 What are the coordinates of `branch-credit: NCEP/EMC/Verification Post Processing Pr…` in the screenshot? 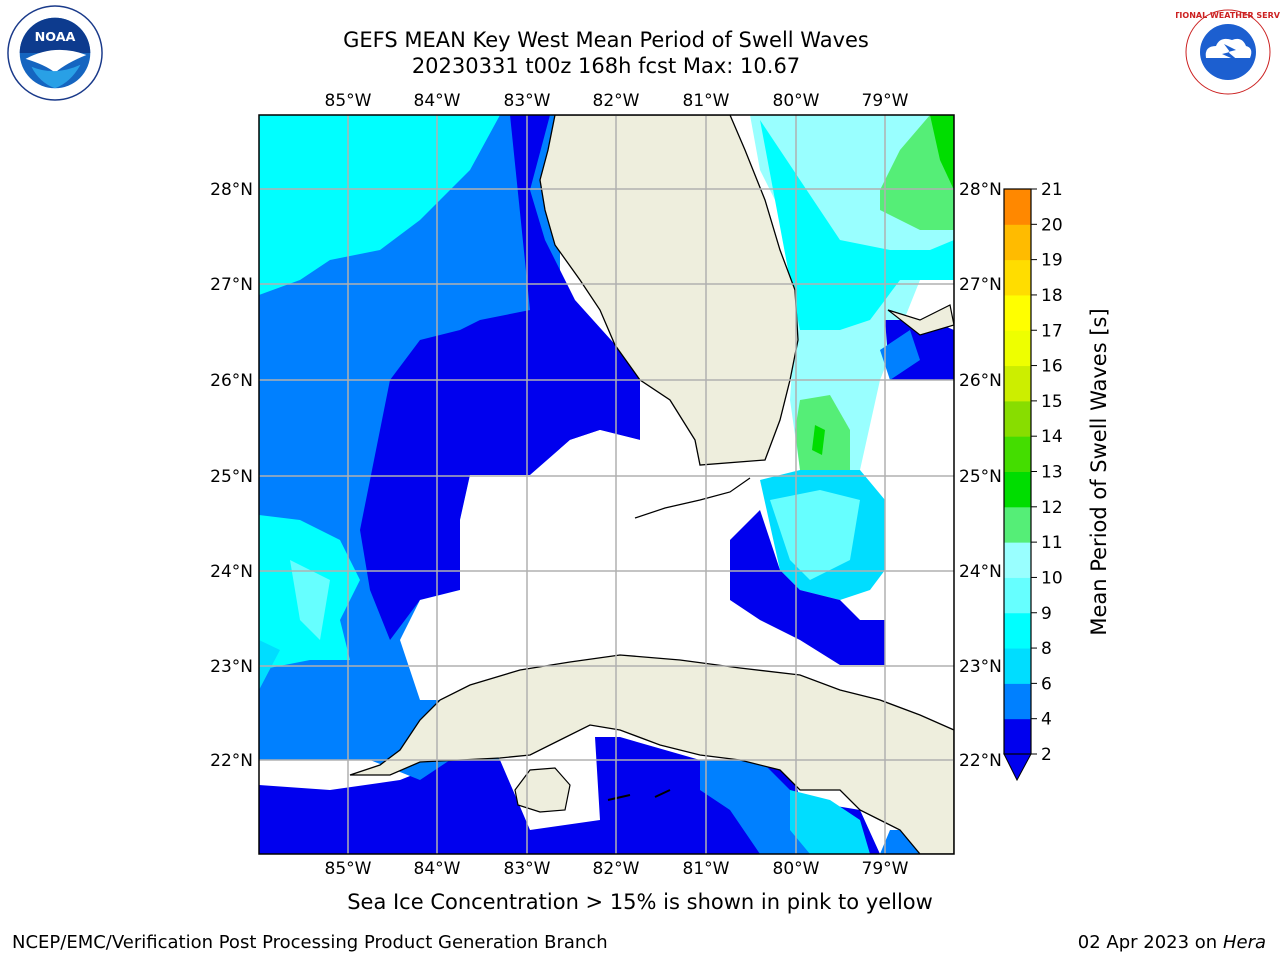 It's located at (310, 942).